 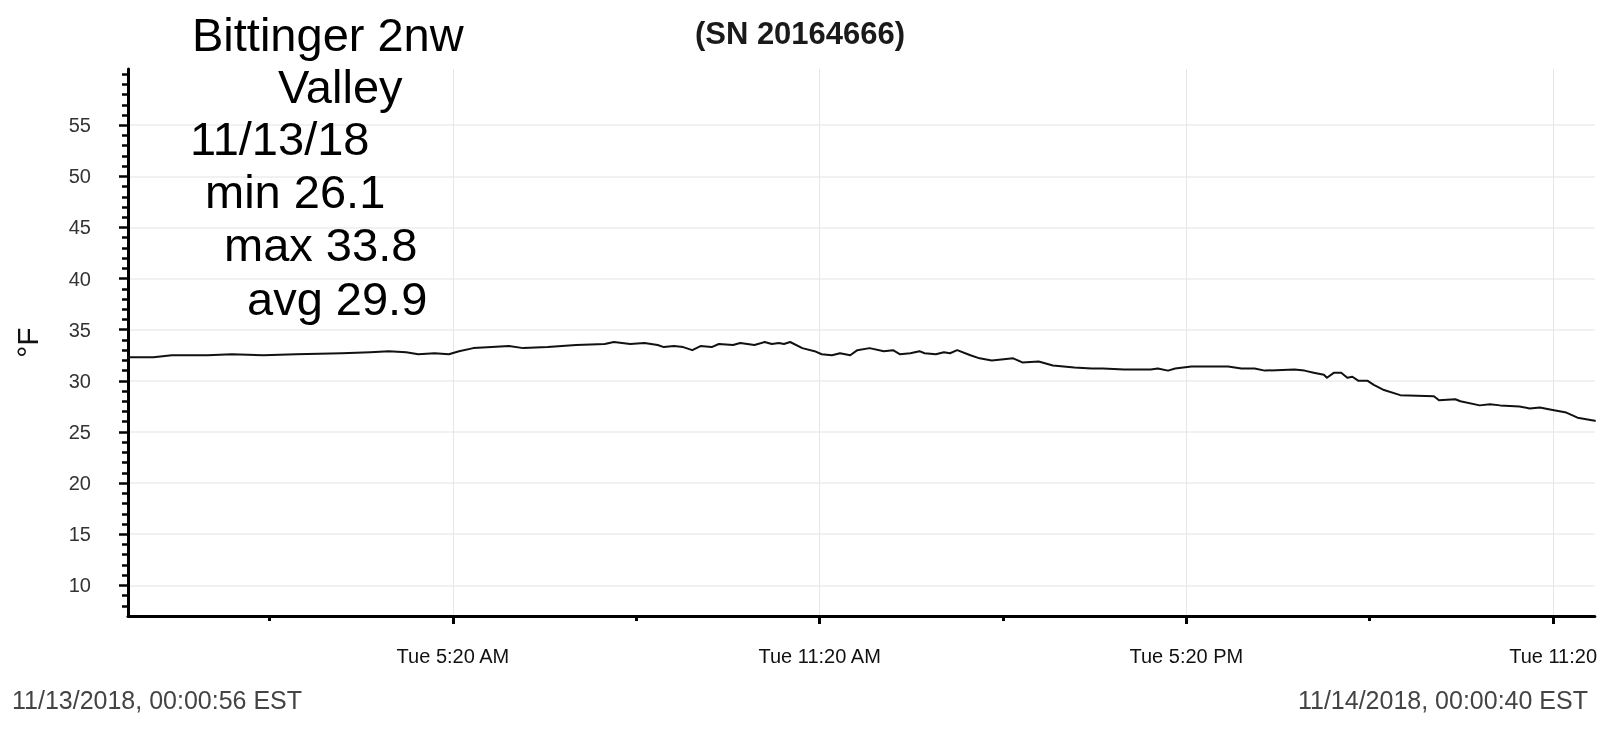 I want to click on y-tick-label: 25, so click(x=79, y=431).